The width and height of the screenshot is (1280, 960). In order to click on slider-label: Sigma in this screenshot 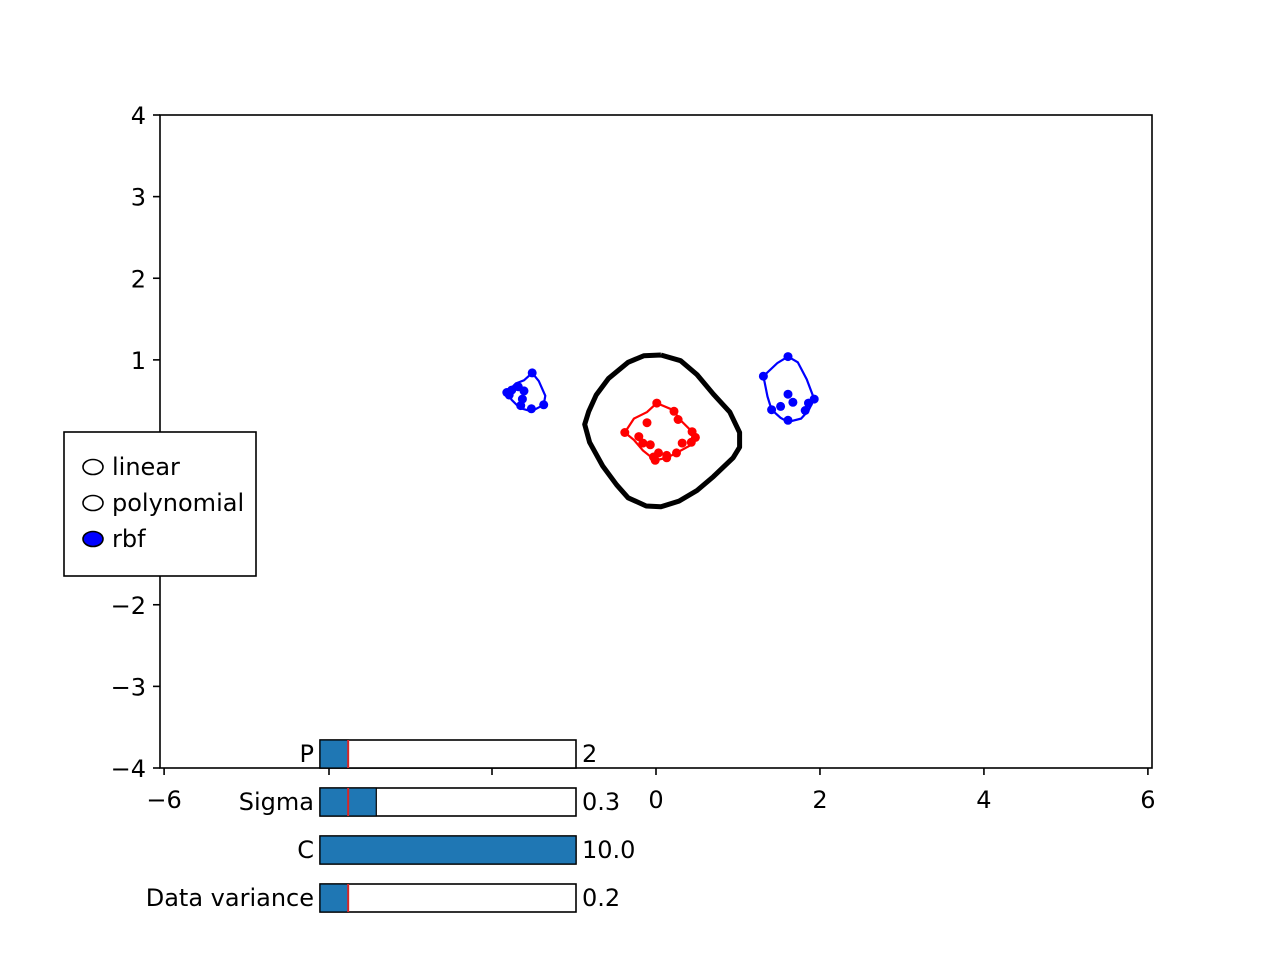, I will do `click(276, 802)`.